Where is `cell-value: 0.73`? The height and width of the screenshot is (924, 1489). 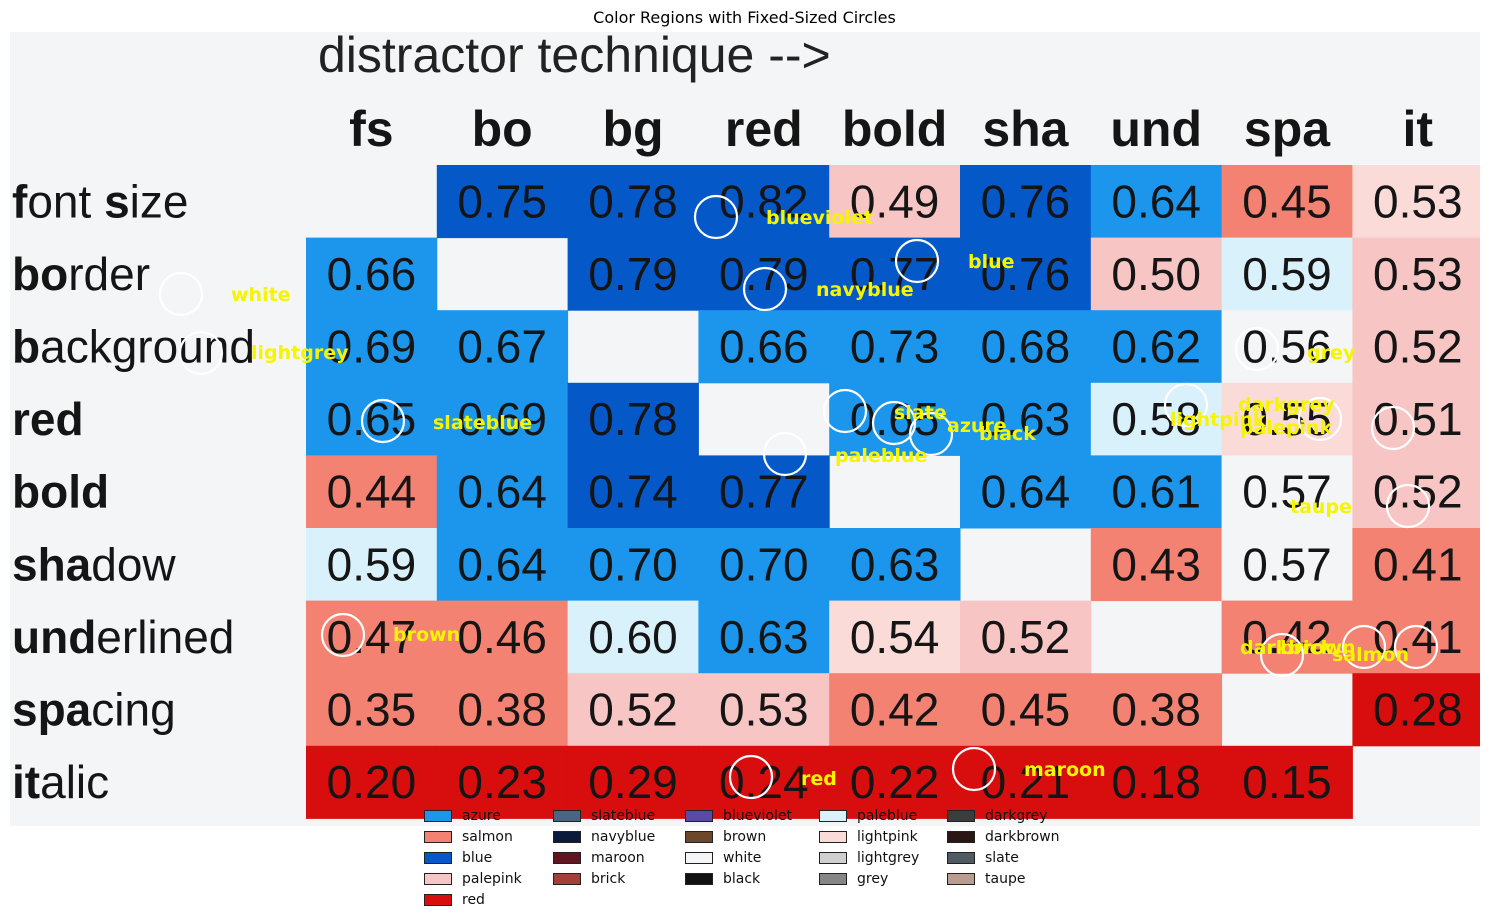 cell-value: 0.73 is located at coordinates (895, 347).